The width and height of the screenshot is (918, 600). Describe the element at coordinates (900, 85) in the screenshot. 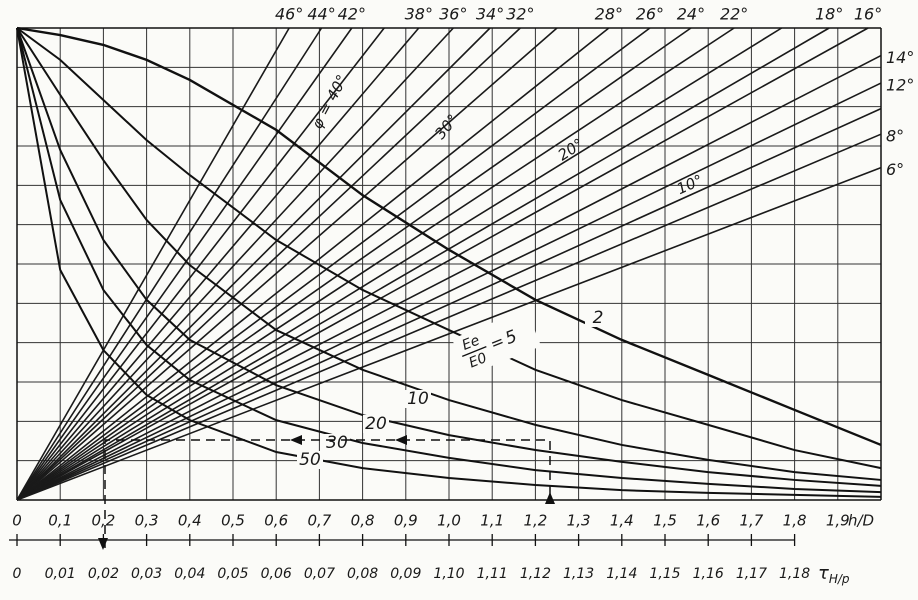

I see `phi-label: 12°` at that location.